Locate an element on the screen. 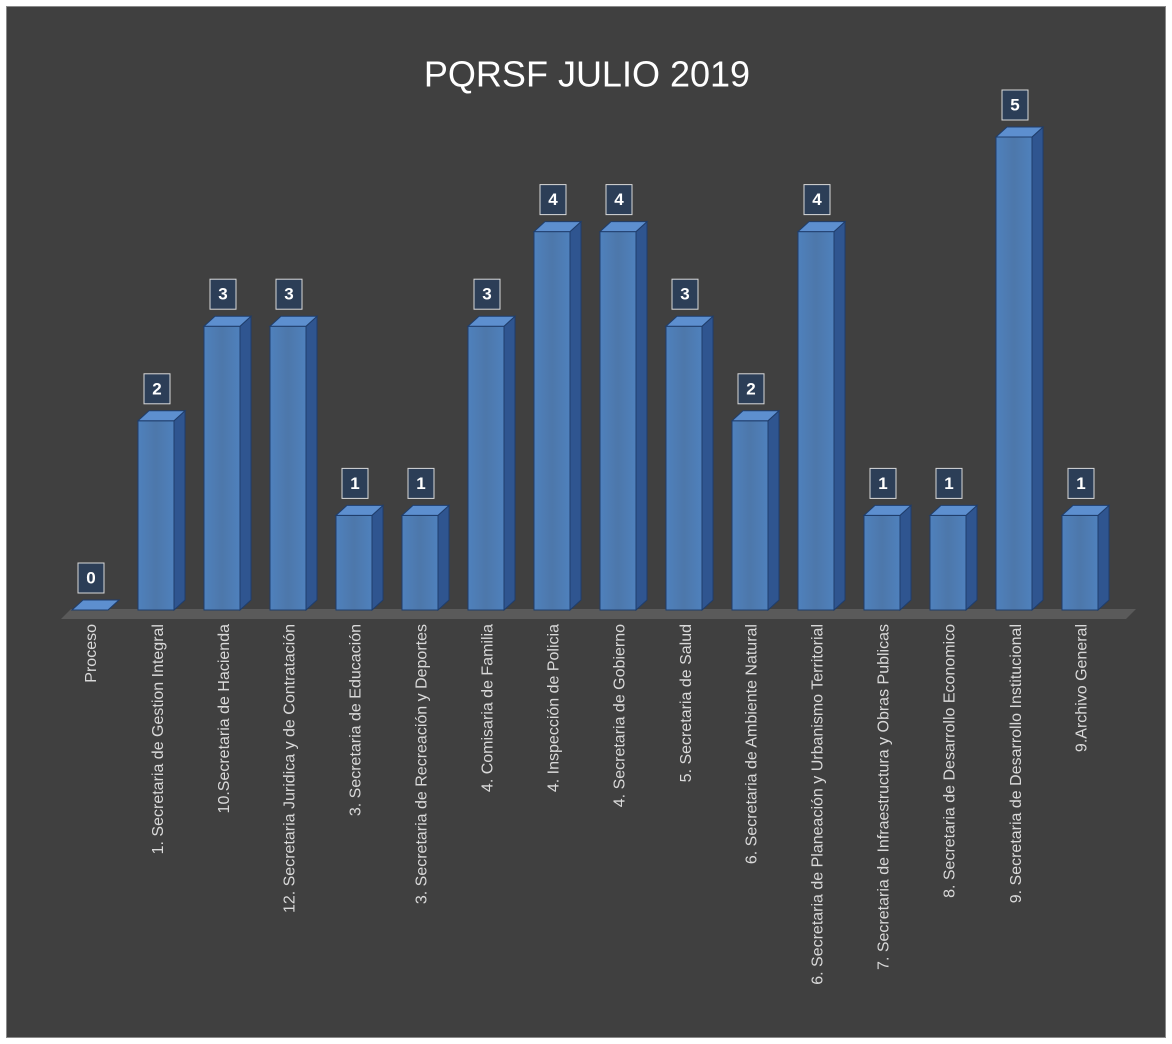 This screenshot has height=1044, width=1172. value-label: 0 is located at coordinates (90, 577).